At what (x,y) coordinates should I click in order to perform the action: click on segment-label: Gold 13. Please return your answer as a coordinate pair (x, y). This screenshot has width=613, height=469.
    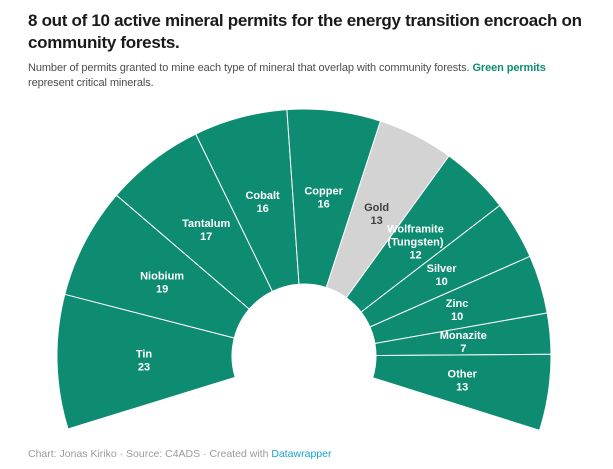
    Looking at the image, I should click on (376, 214).